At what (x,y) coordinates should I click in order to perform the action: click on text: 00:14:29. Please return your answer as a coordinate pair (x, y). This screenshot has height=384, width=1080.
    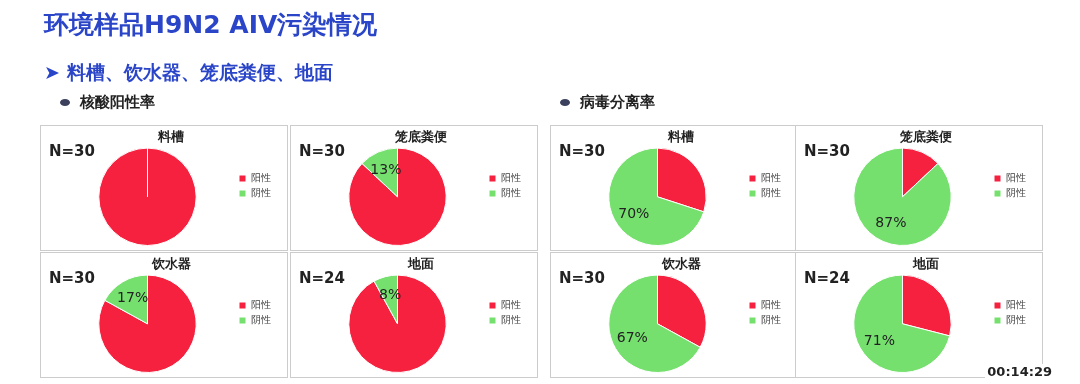
    Looking at the image, I should click on (1019, 371).